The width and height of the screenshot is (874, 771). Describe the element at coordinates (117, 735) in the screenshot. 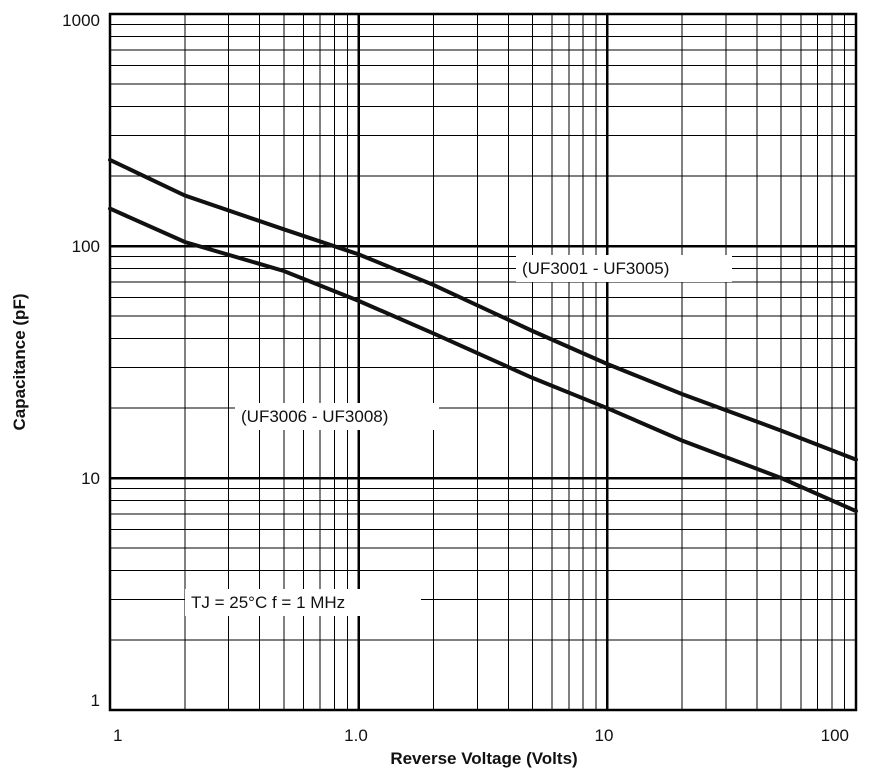

I see `x-tick-label: 1` at that location.